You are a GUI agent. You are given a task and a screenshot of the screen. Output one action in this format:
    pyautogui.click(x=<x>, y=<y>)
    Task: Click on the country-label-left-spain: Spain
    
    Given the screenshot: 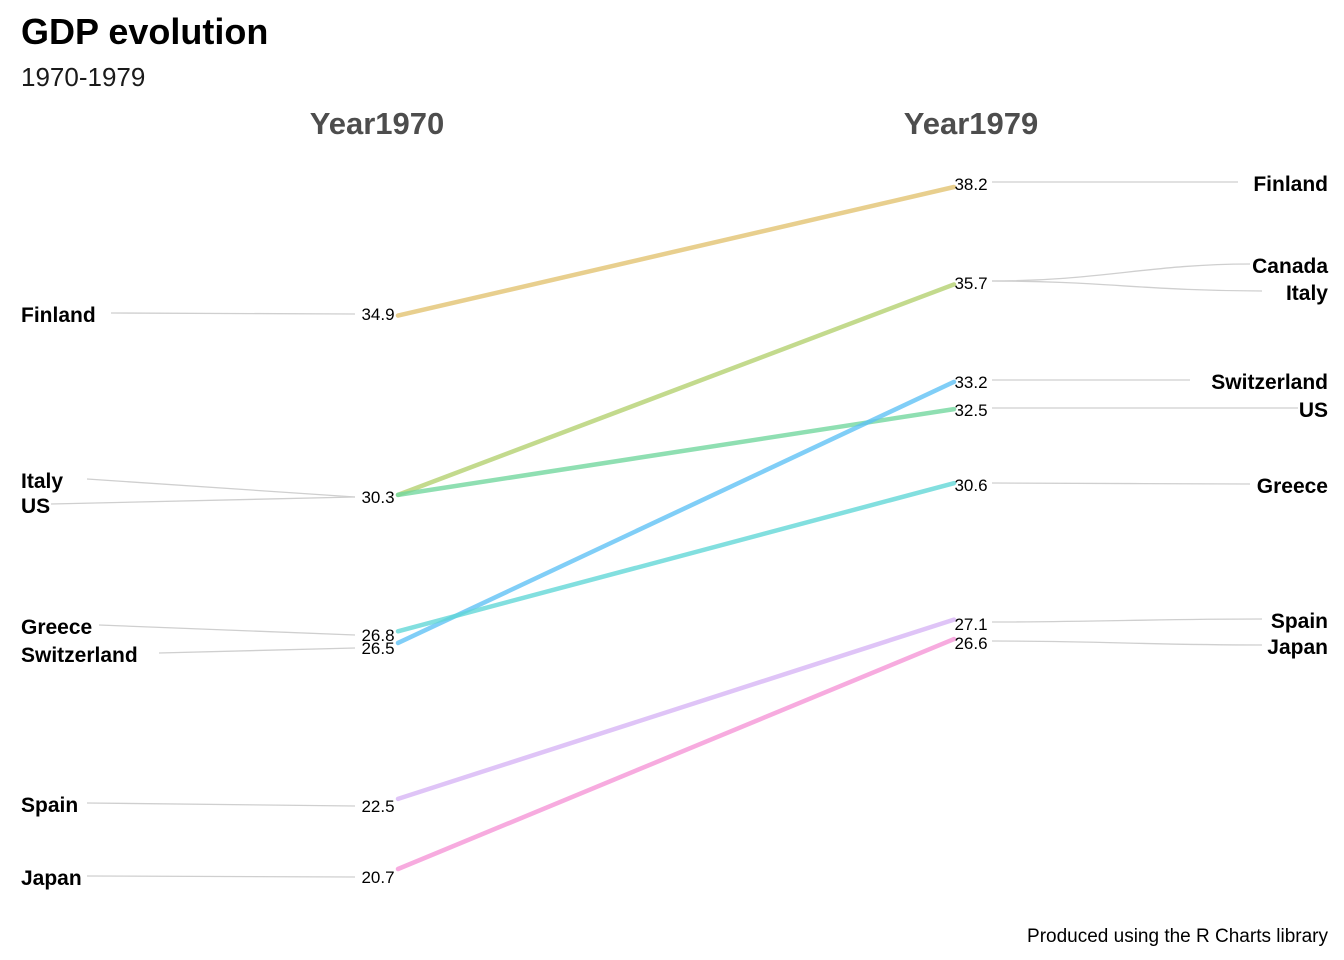 What is the action you would take?
    pyautogui.click(x=49, y=805)
    